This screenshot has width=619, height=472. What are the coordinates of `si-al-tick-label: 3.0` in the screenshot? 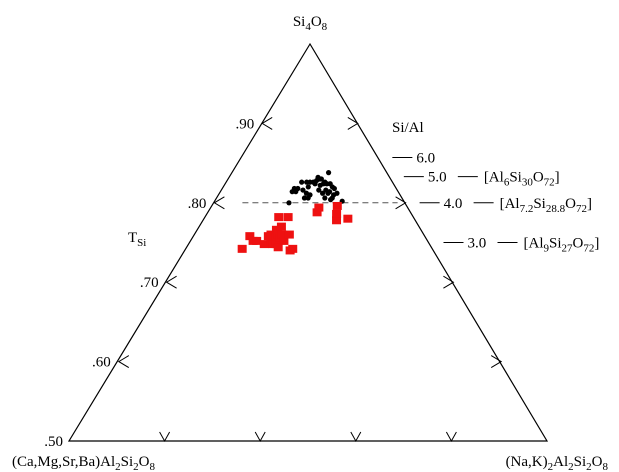 It's located at (477, 244).